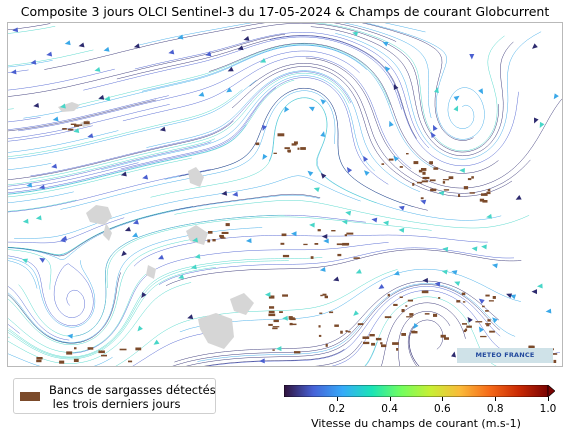 The height and width of the screenshot is (438, 570). I want to click on meteo-france-credit: METEO FRANCE, so click(505, 355).